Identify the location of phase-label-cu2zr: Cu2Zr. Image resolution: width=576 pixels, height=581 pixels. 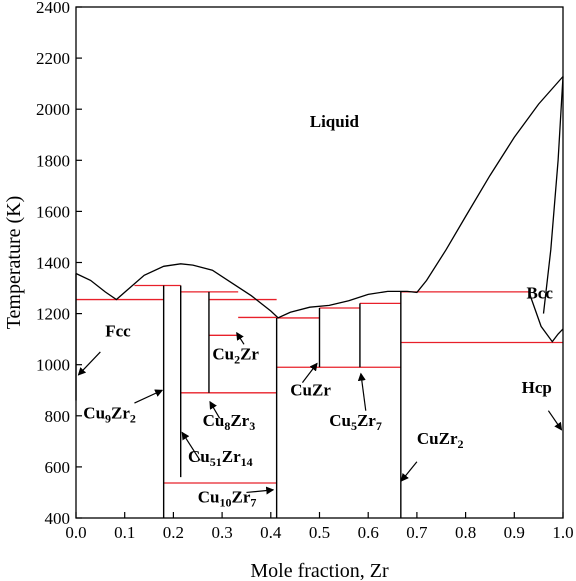
(235, 356).